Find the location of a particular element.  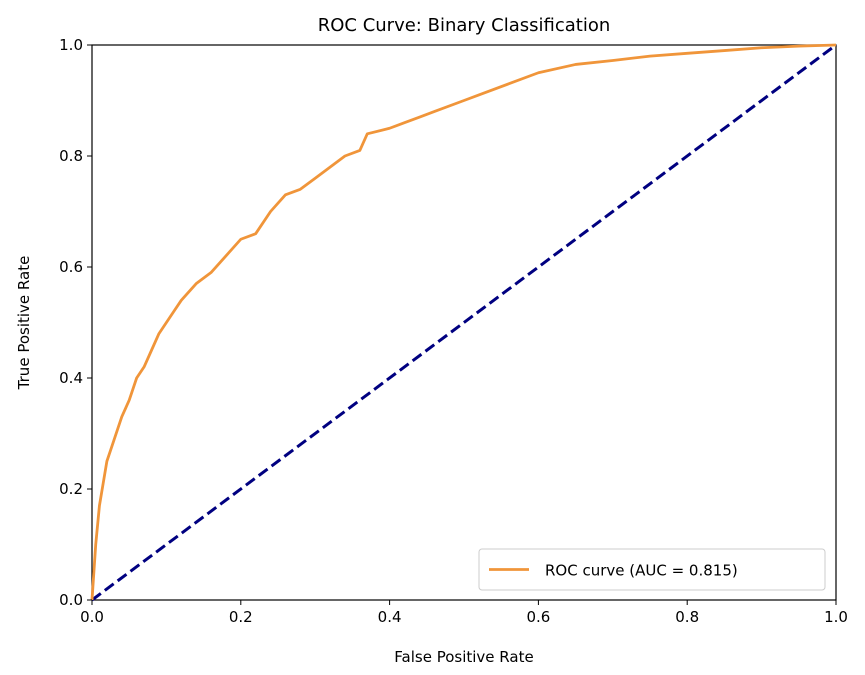

y-axis-label: True Positive Rate is located at coordinates (24, 323).